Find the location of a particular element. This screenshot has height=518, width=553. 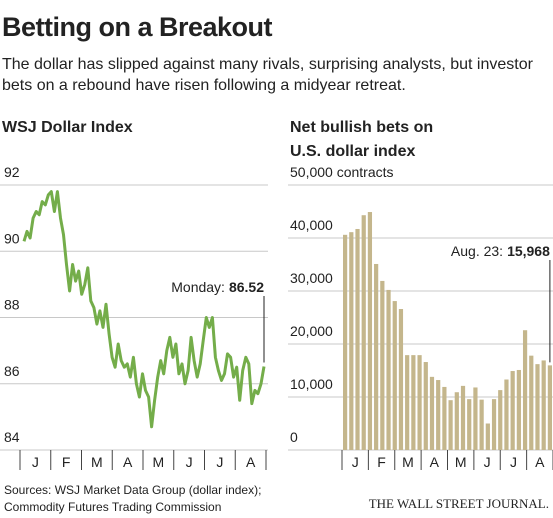

y-tick-label: 84 is located at coordinates (12, 437).